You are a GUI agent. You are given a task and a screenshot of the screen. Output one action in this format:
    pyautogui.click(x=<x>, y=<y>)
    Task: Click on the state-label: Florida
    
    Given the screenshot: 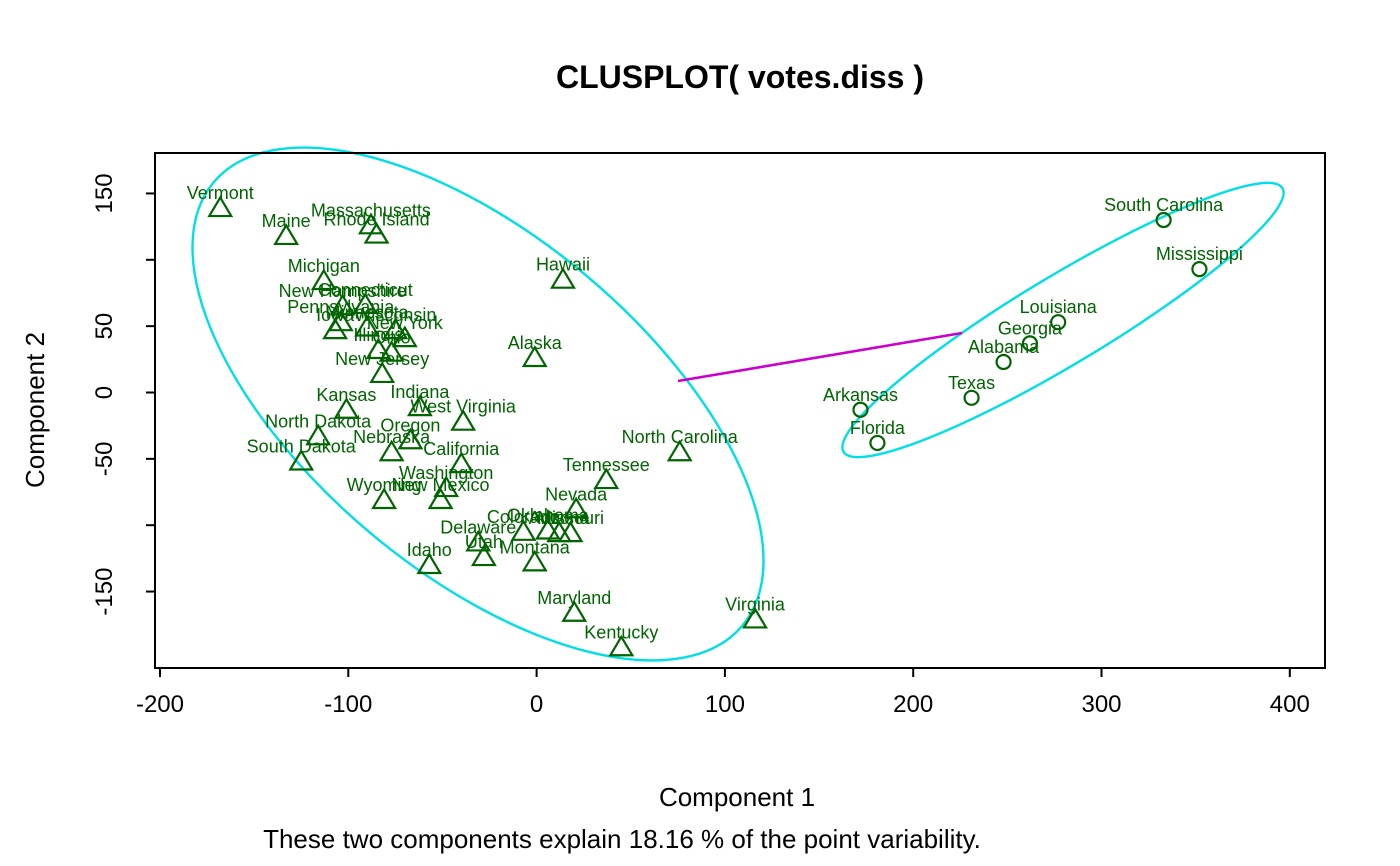 What is the action you would take?
    pyautogui.click(x=878, y=428)
    